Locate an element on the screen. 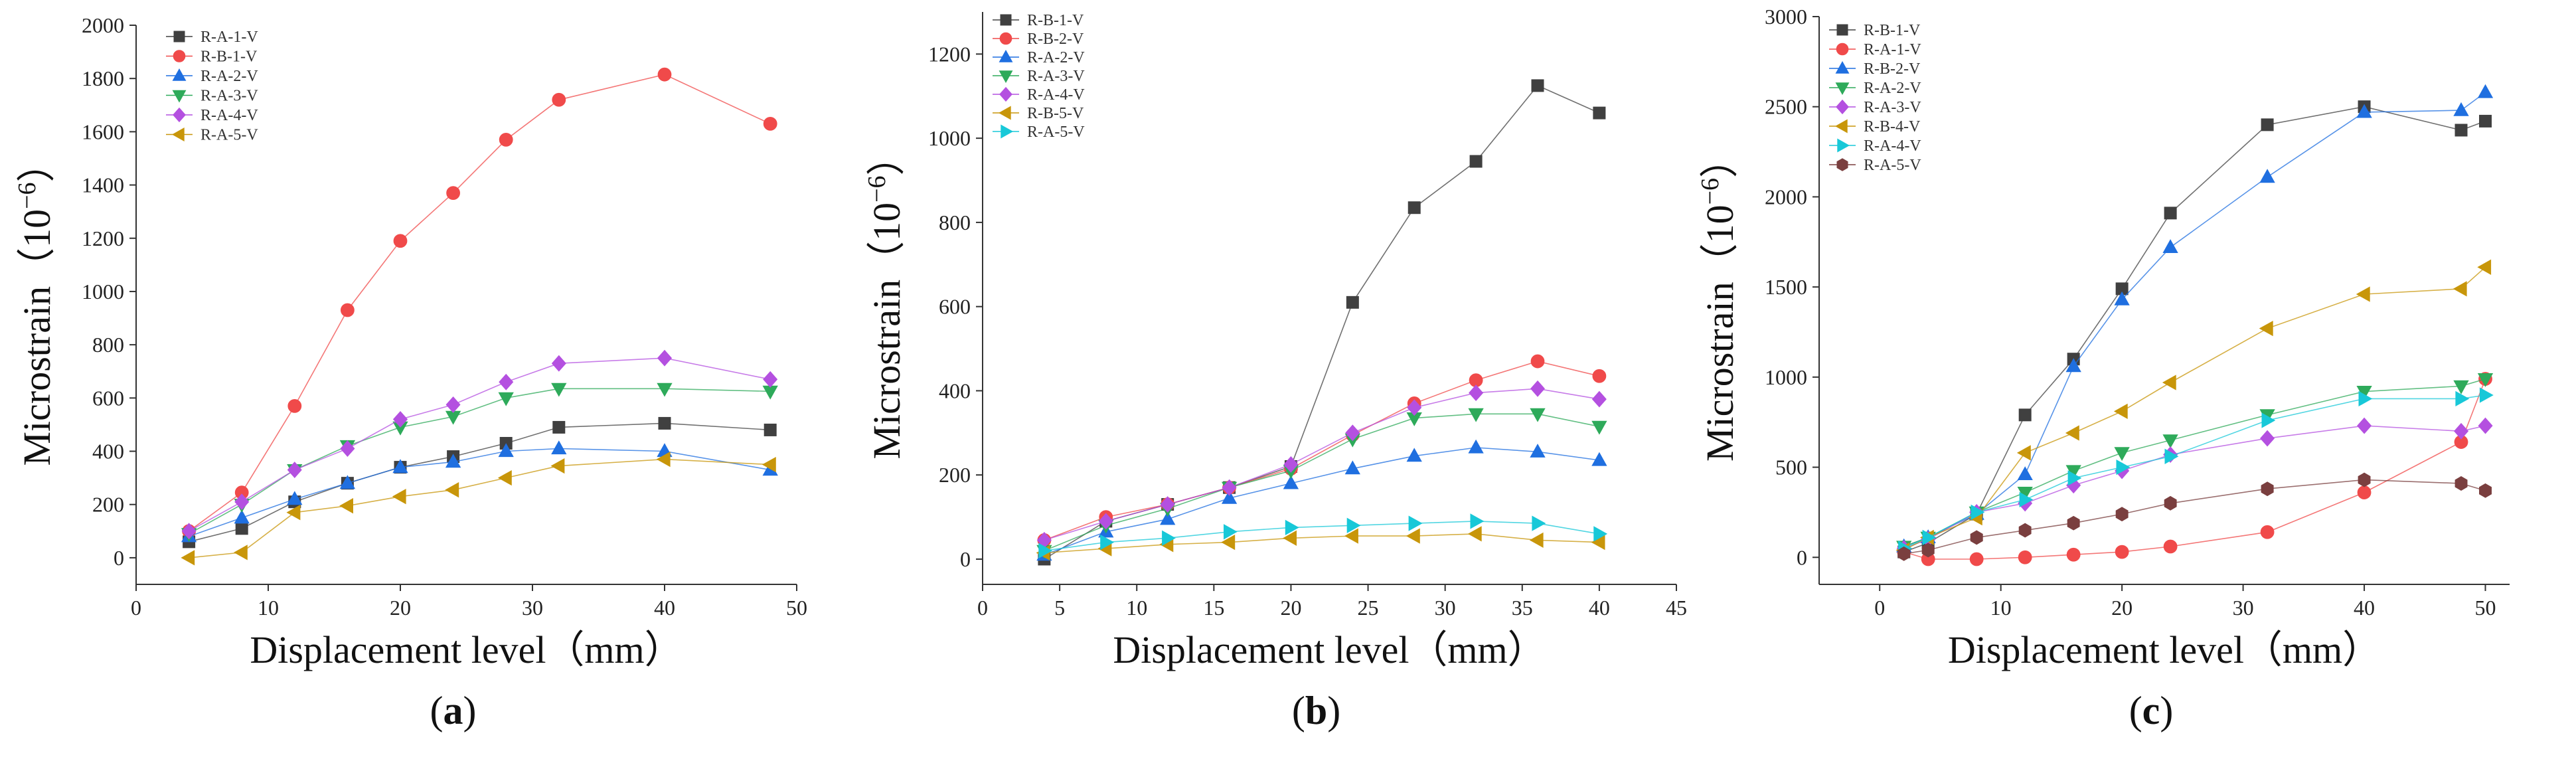  x-tick-label: 25 is located at coordinates (1368, 608).